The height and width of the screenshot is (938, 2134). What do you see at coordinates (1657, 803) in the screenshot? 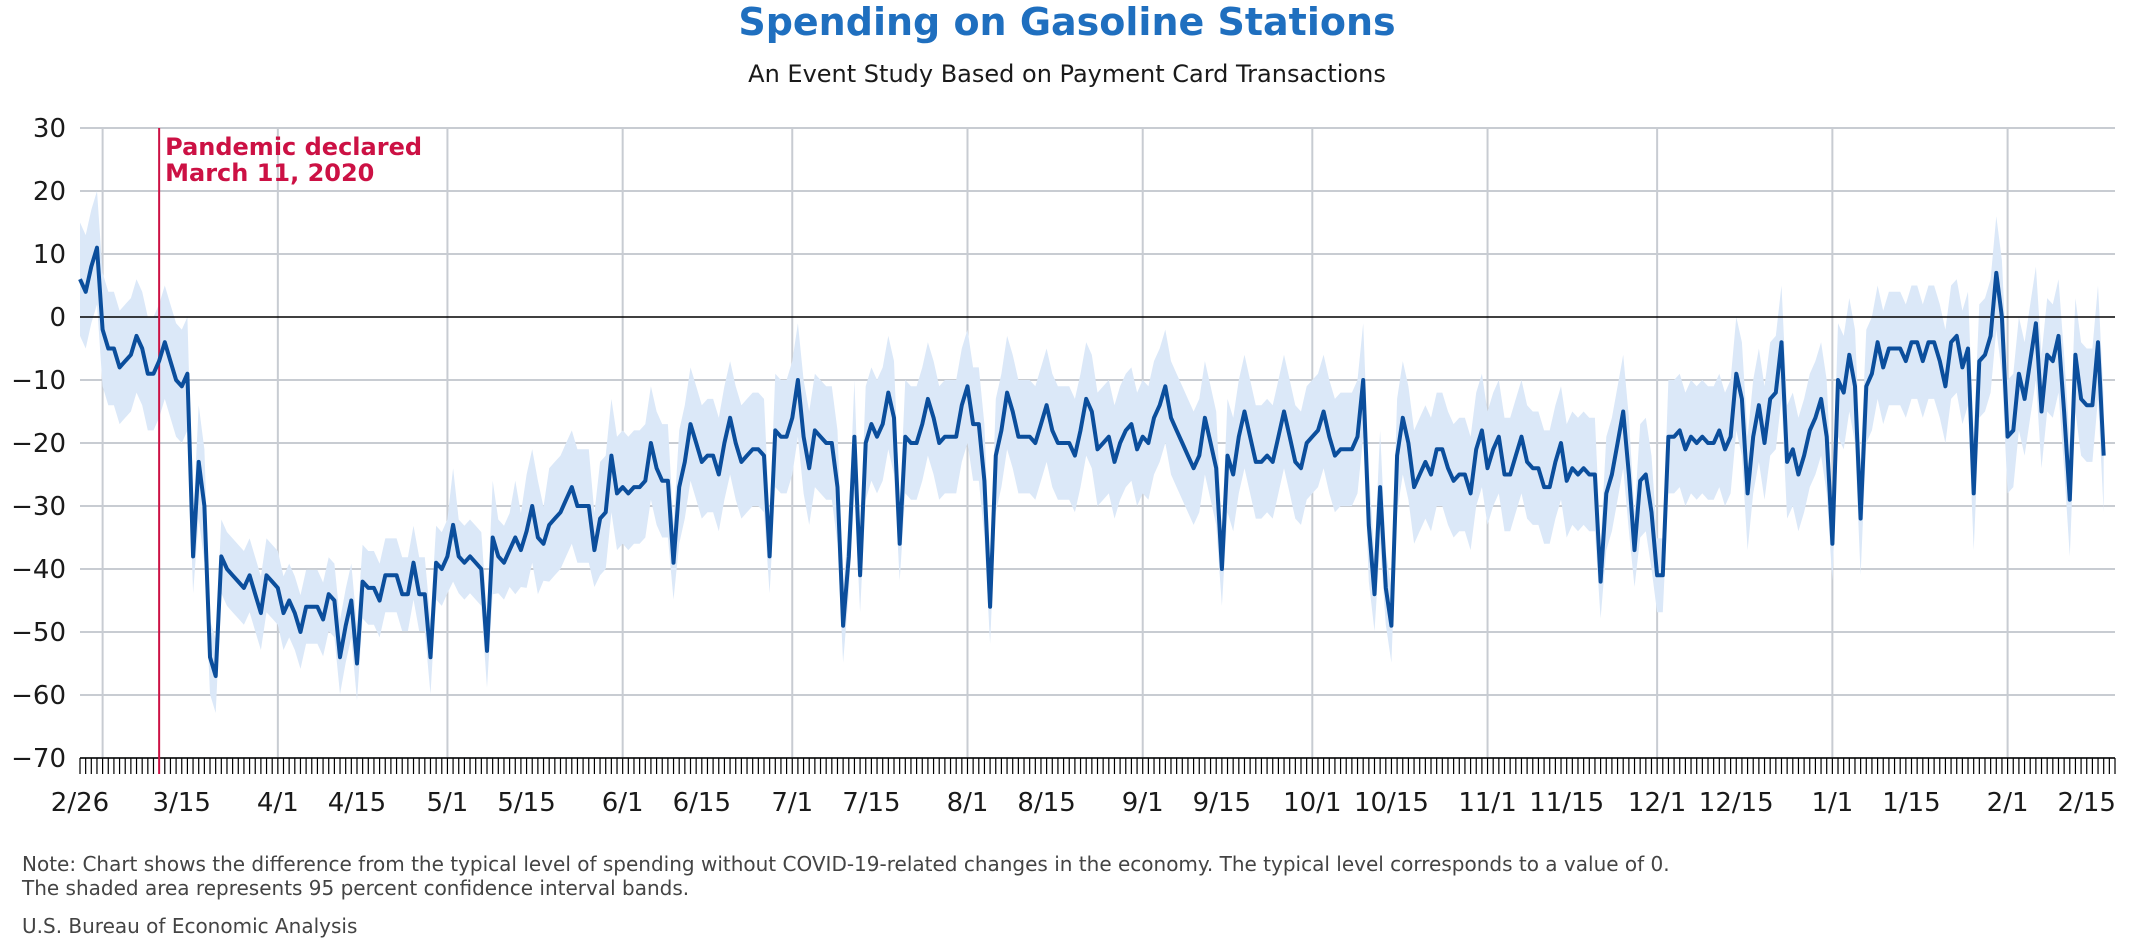
I see `x-tick-label: 12/1` at bounding box center [1657, 803].